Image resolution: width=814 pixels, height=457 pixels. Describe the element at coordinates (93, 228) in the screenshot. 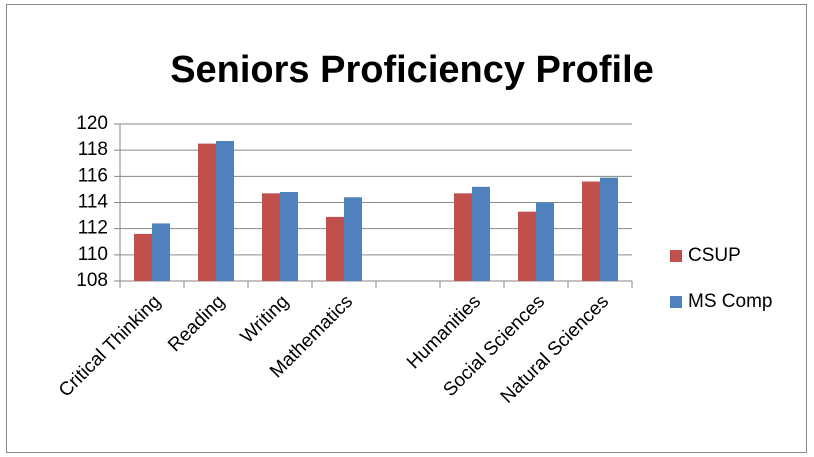

I see `y-tick-label: 112` at that location.